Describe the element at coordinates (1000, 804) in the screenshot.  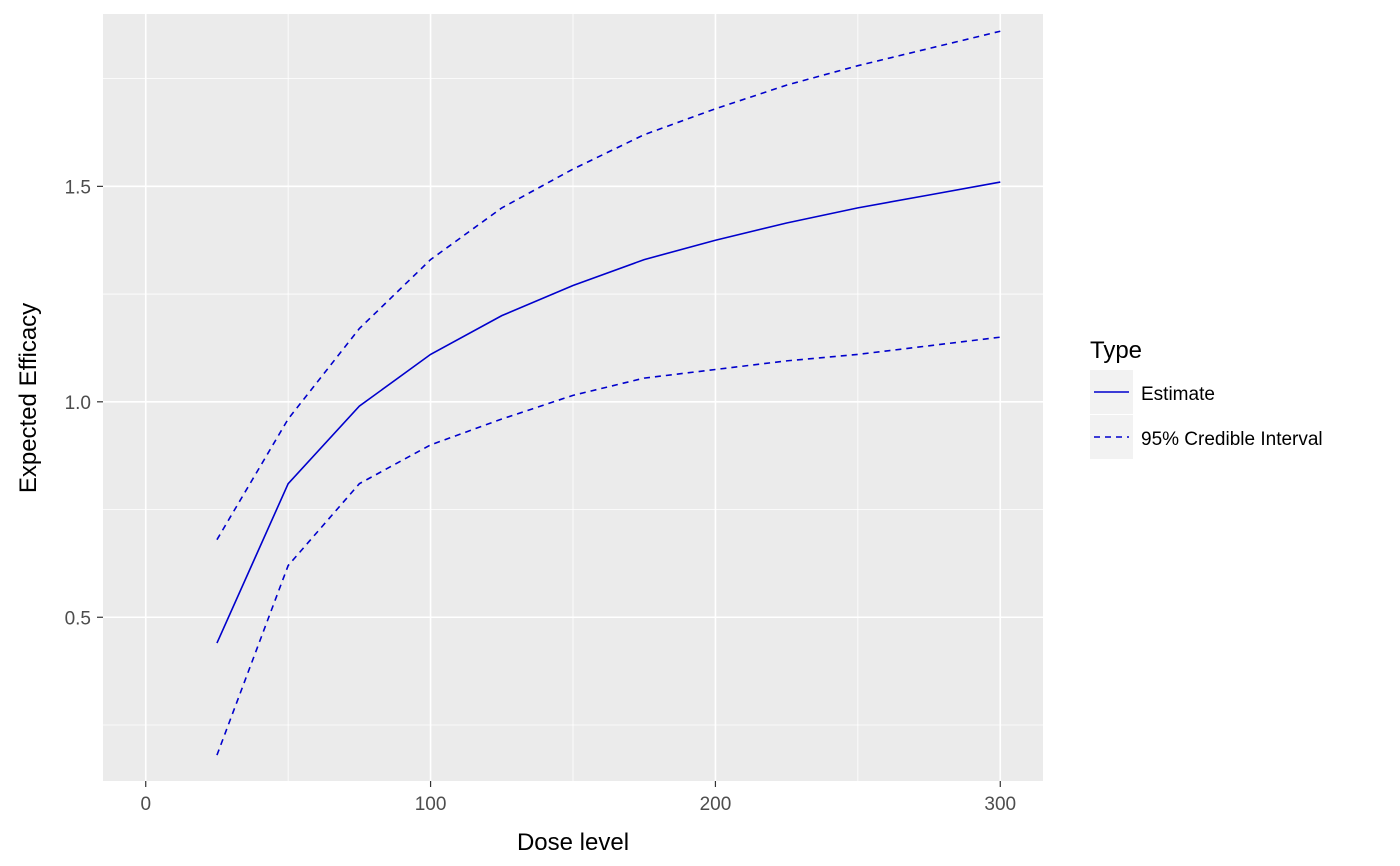
I see `x-tick-label: 300` at that location.